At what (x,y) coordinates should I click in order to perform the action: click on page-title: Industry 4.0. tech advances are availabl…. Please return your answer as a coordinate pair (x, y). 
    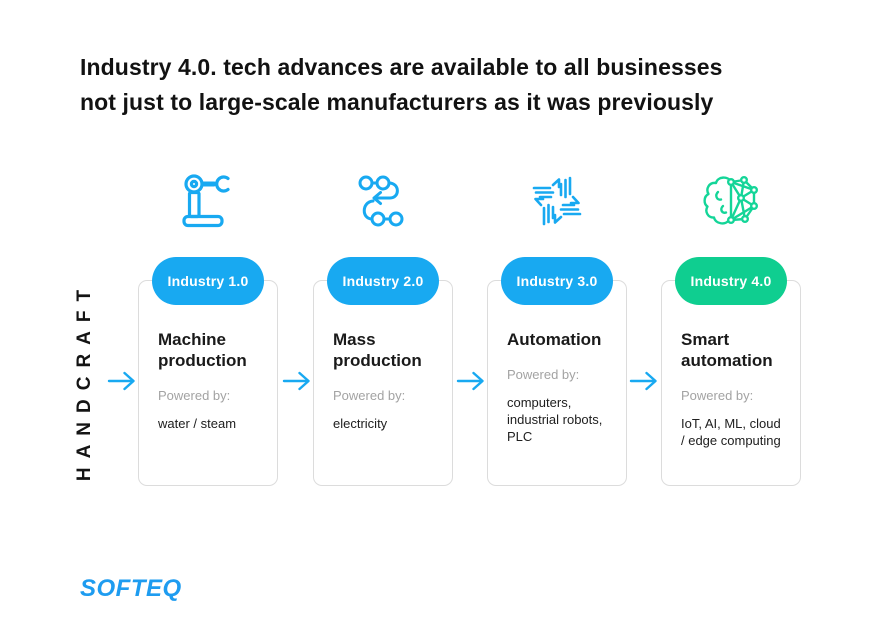
    Looking at the image, I should click on (450, 85).